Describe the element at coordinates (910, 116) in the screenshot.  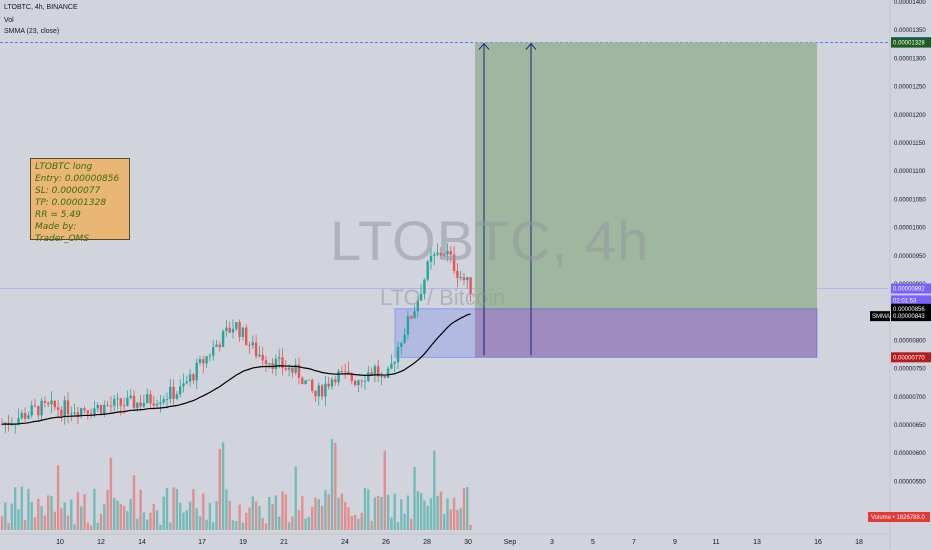
I see `y-tick-label: 0.00001200` at that location.